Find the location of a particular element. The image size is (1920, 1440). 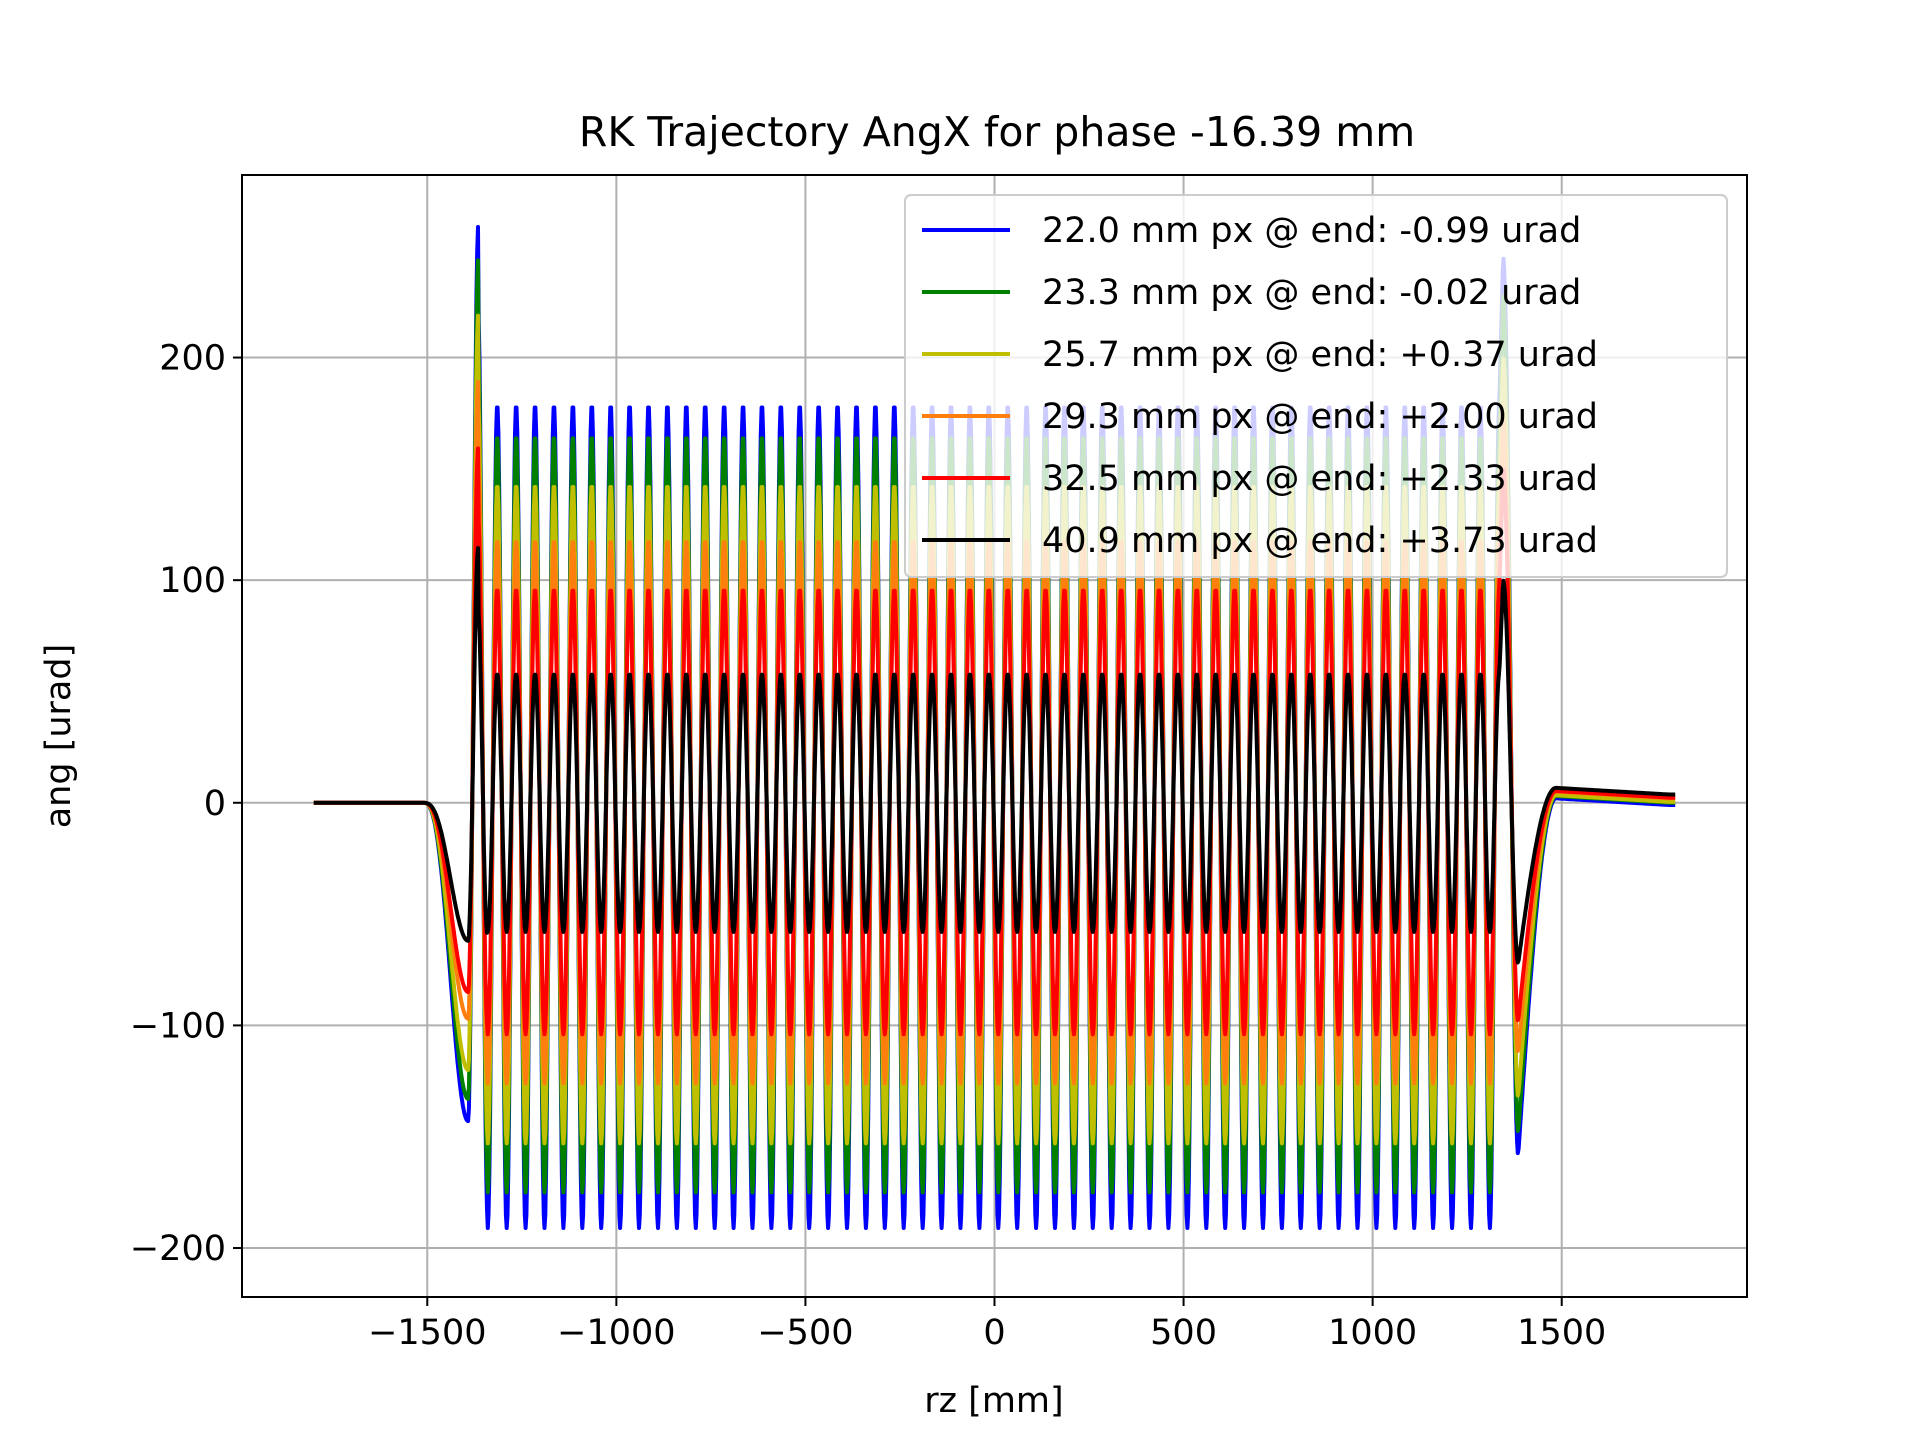

x-tick-label: −1000 is located at coordinates (616, 1333).